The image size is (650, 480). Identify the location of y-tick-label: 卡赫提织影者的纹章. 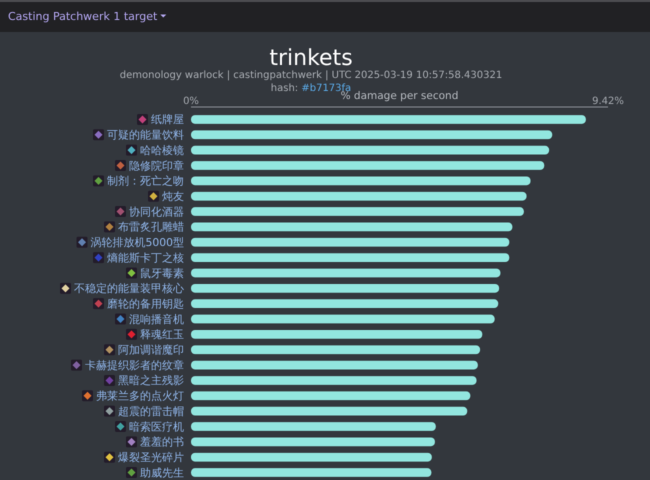
(134, 365).